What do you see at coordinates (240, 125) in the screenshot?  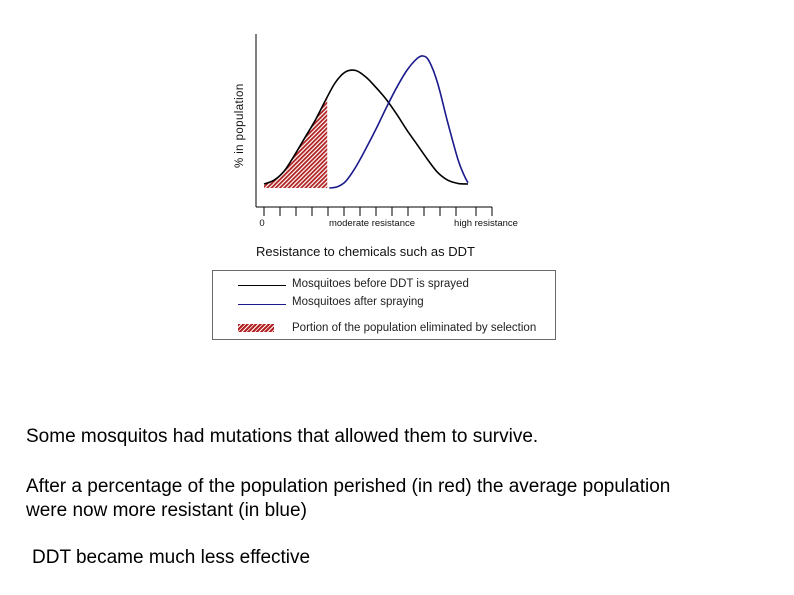 I see `y-axis-label: % in population` at bounding box center [240, 125].